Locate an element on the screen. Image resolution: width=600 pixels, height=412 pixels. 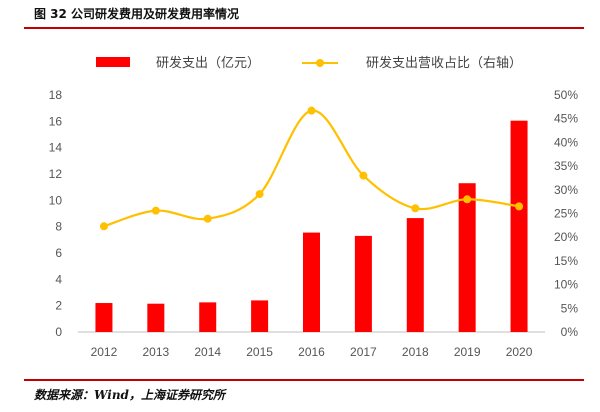
y-right-tick-label: 45% is located at coordinates (566, 119).